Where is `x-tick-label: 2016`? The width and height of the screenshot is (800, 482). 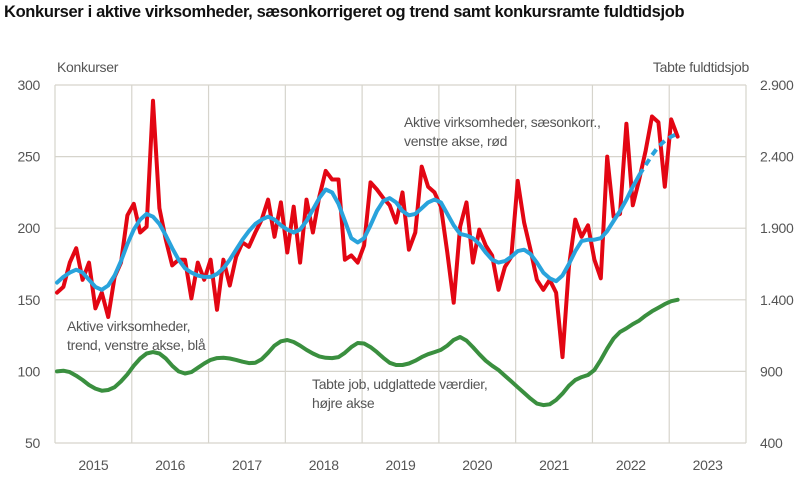
x-tick-label: 2016 is located at coordinates (170, 465).